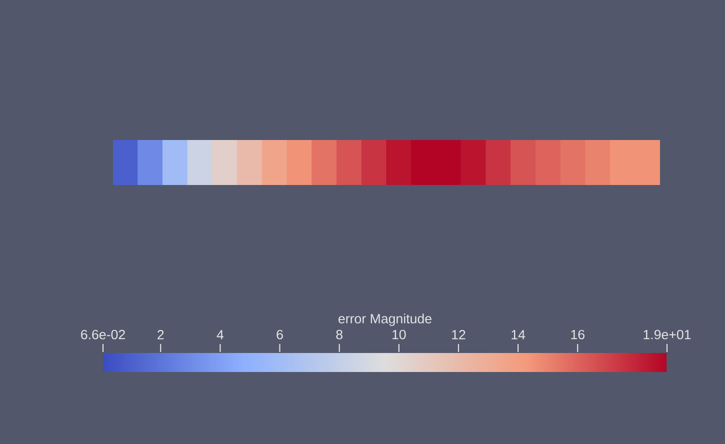 The width and height of the screenshot is (725, 444). Describe the element at coordinates (103, 335) in the screenshot. I see `color-bar-label: 6.6e-02` at that location.